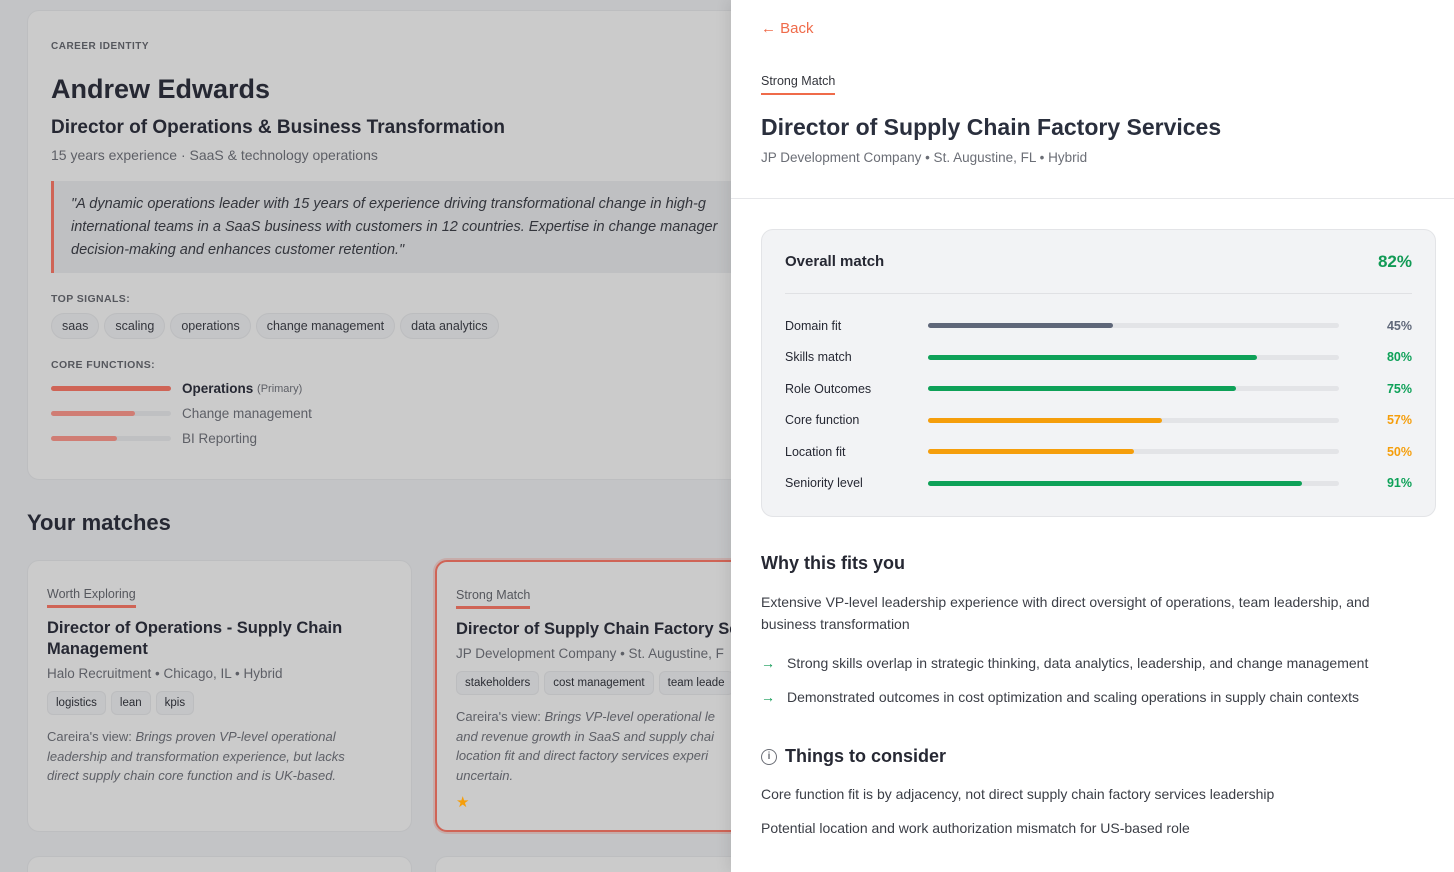  I want to click on score-name: Core function, so click(822, 420).